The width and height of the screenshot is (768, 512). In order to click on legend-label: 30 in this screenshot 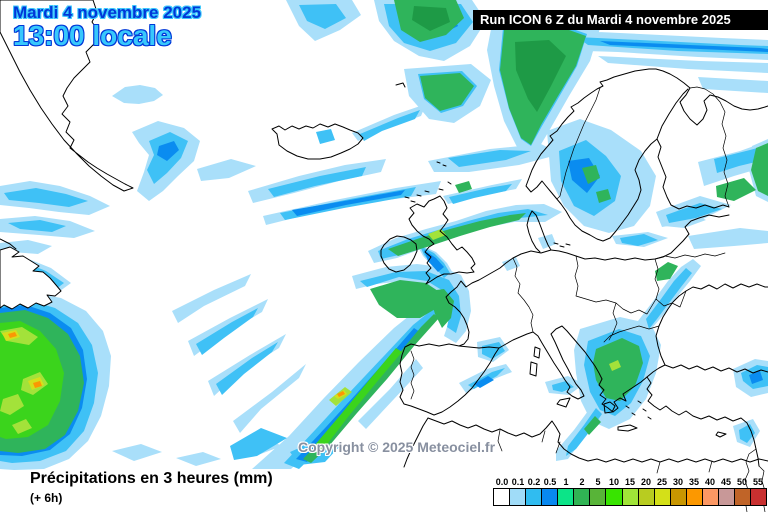, I will do `click(677, 482)`.